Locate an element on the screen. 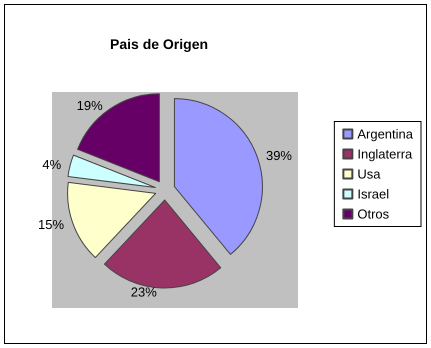  data-label: 4% is located at coordinates (52, 164).